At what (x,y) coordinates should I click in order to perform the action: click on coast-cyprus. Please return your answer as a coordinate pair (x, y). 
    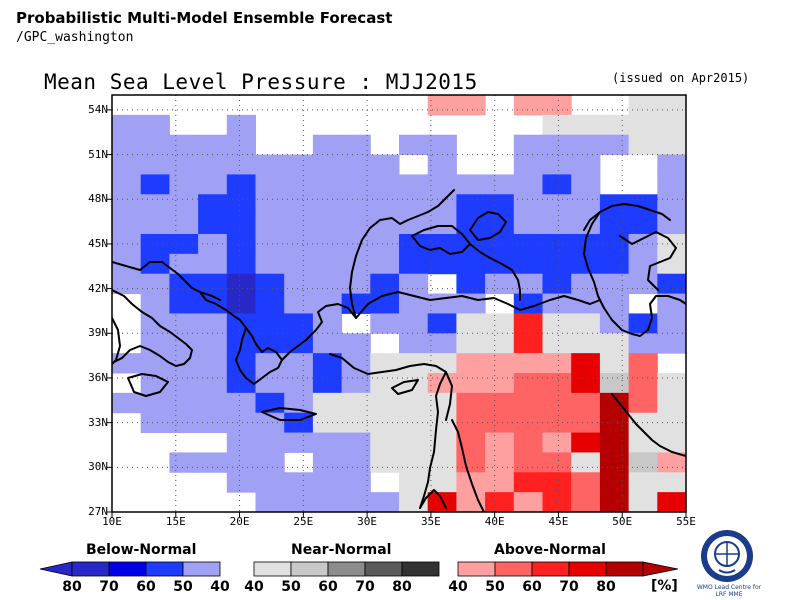
    Looking at the image, I should click on (405, 387).